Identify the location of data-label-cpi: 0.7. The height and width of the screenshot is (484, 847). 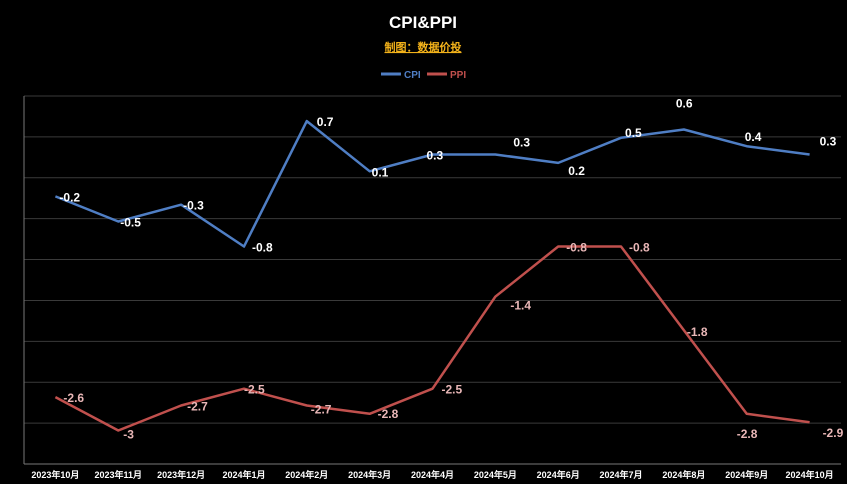
(325, 122).